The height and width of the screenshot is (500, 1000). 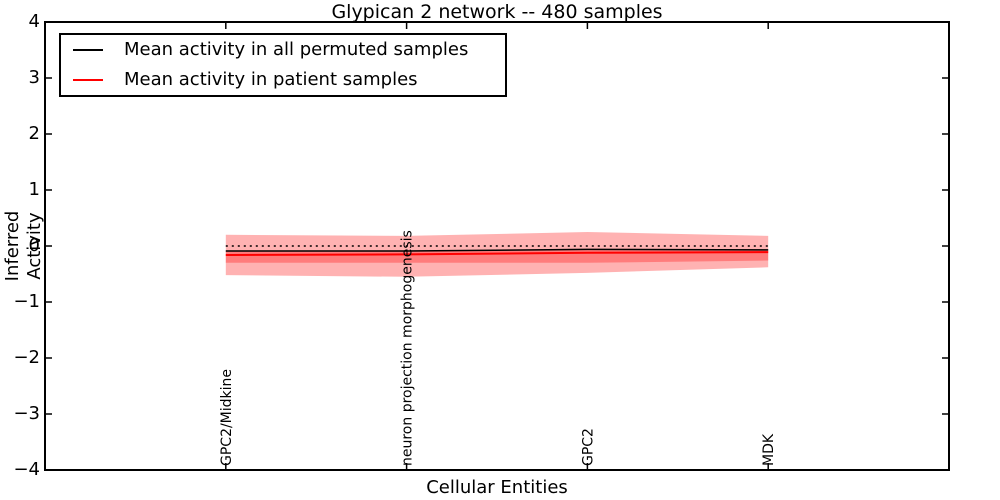 I want to click on y-tick-label: −4, so click(x=26, y=469).